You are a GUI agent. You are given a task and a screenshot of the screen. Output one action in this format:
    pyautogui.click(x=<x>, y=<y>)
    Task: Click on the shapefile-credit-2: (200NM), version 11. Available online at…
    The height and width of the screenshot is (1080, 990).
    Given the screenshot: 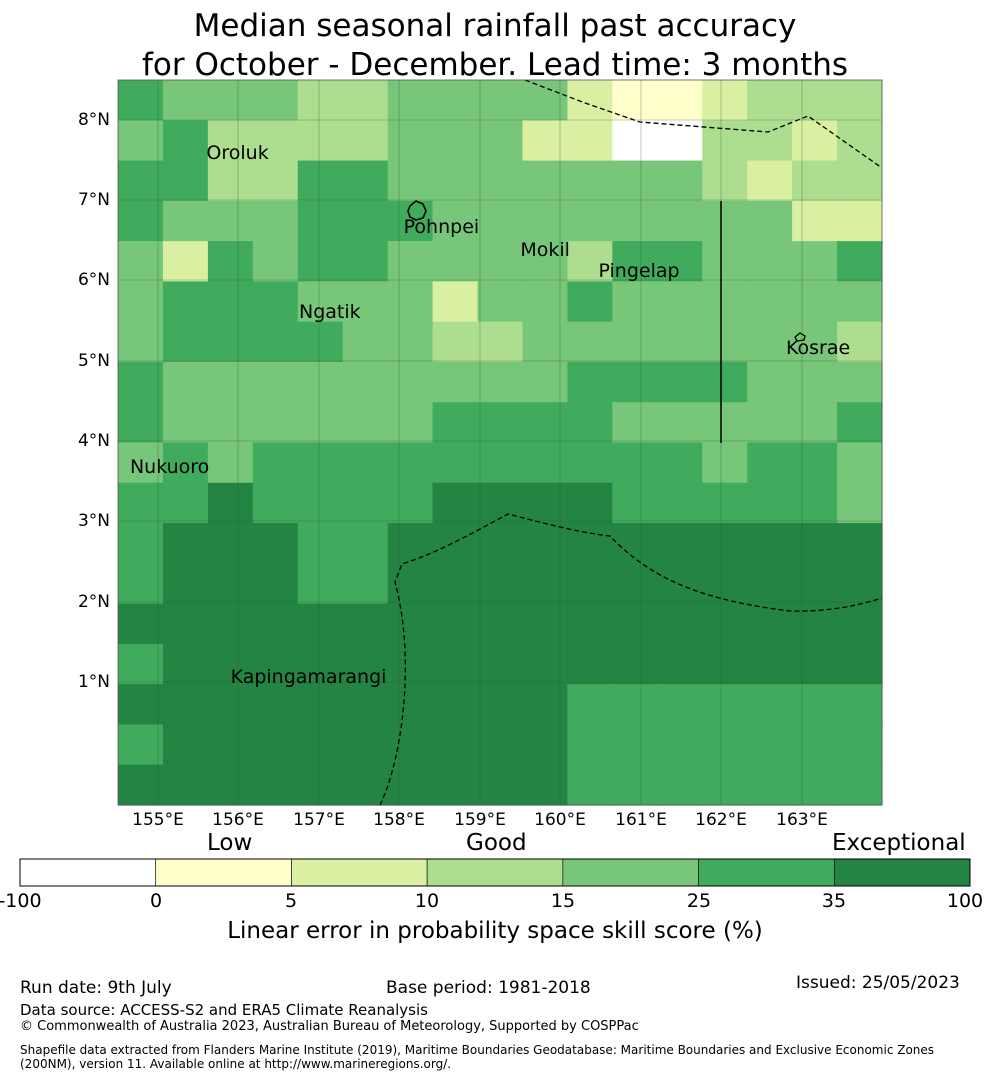 What is the action you would take?
    pyautogui.click(x=236, y=1064)
    